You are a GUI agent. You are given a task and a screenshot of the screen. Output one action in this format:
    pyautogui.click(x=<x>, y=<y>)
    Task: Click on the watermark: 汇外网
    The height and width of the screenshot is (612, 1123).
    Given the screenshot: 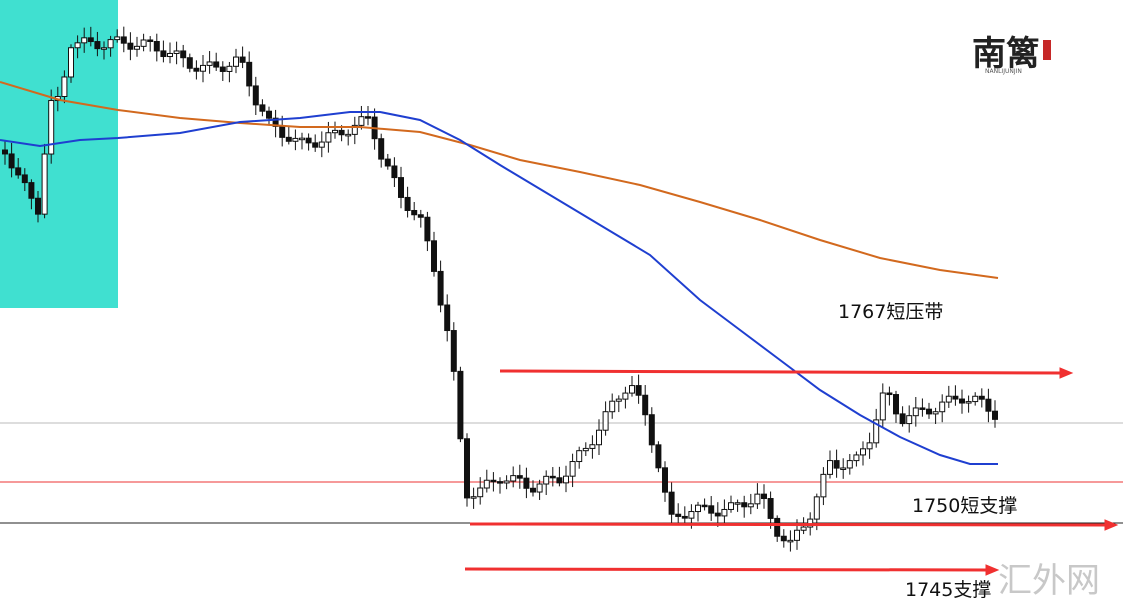 What is the action you would take?
    pyautogui.click(x=1049, y=581)
    